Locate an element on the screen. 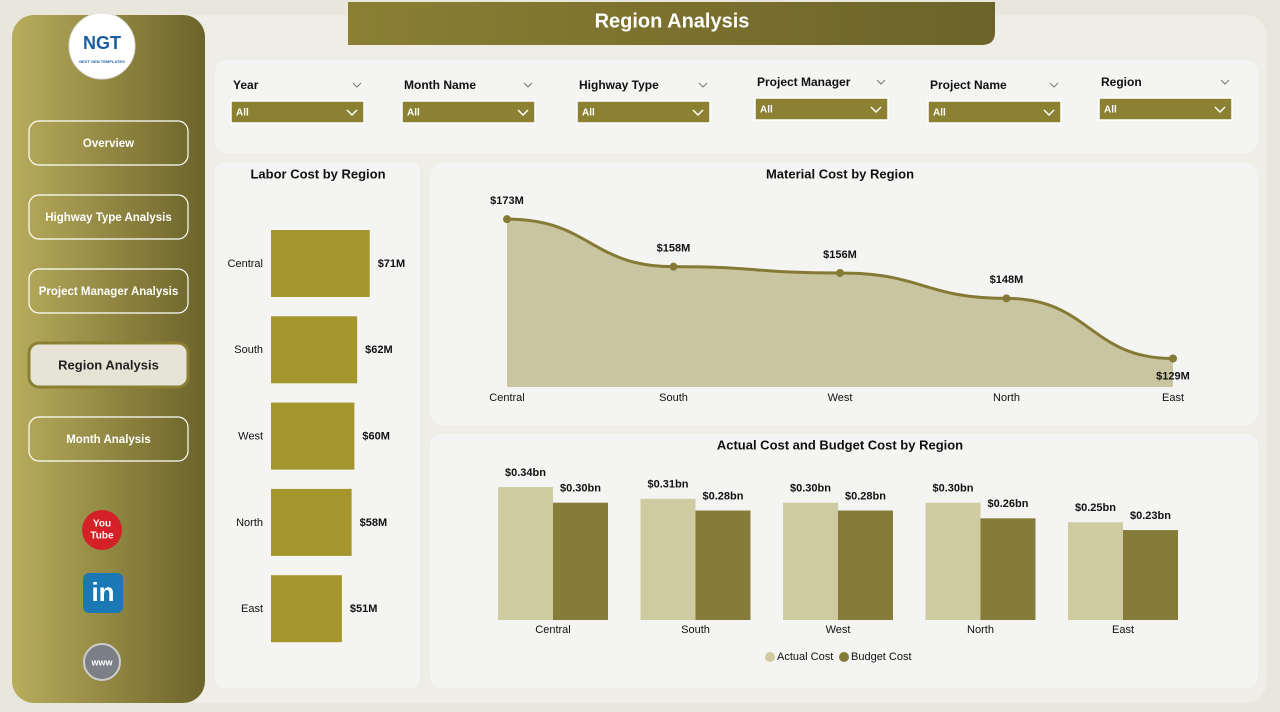  value-label: $158M is located at coordinates (674, 249).